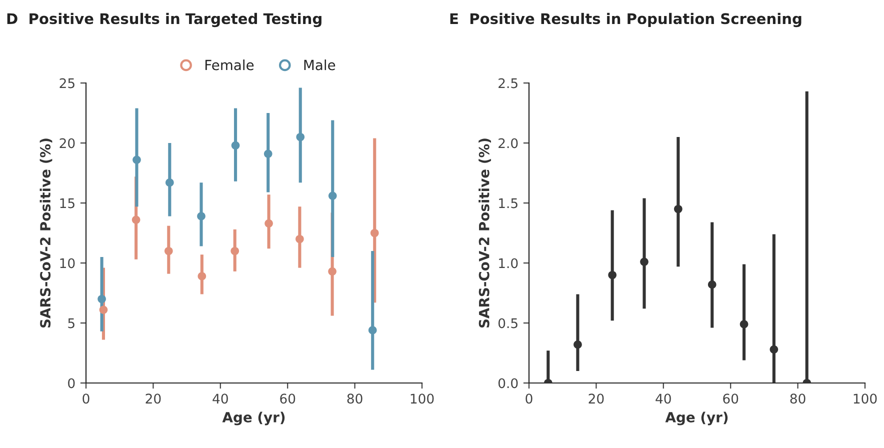 Image resolution: width=884 pixels, height=448 pixels. Describe the element at coordinates (508, 323) in the screenshot. I see `y-tick-label: 0.5` at that location.